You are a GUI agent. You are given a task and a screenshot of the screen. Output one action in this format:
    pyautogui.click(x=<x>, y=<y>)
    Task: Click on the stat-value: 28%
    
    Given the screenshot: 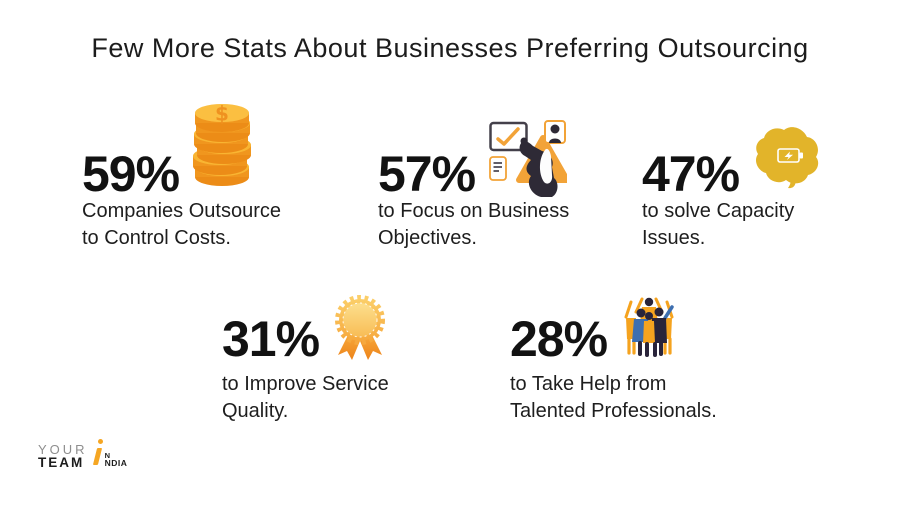 What is the action you would take?
    pyautogui.click(x=559, y=339)
    